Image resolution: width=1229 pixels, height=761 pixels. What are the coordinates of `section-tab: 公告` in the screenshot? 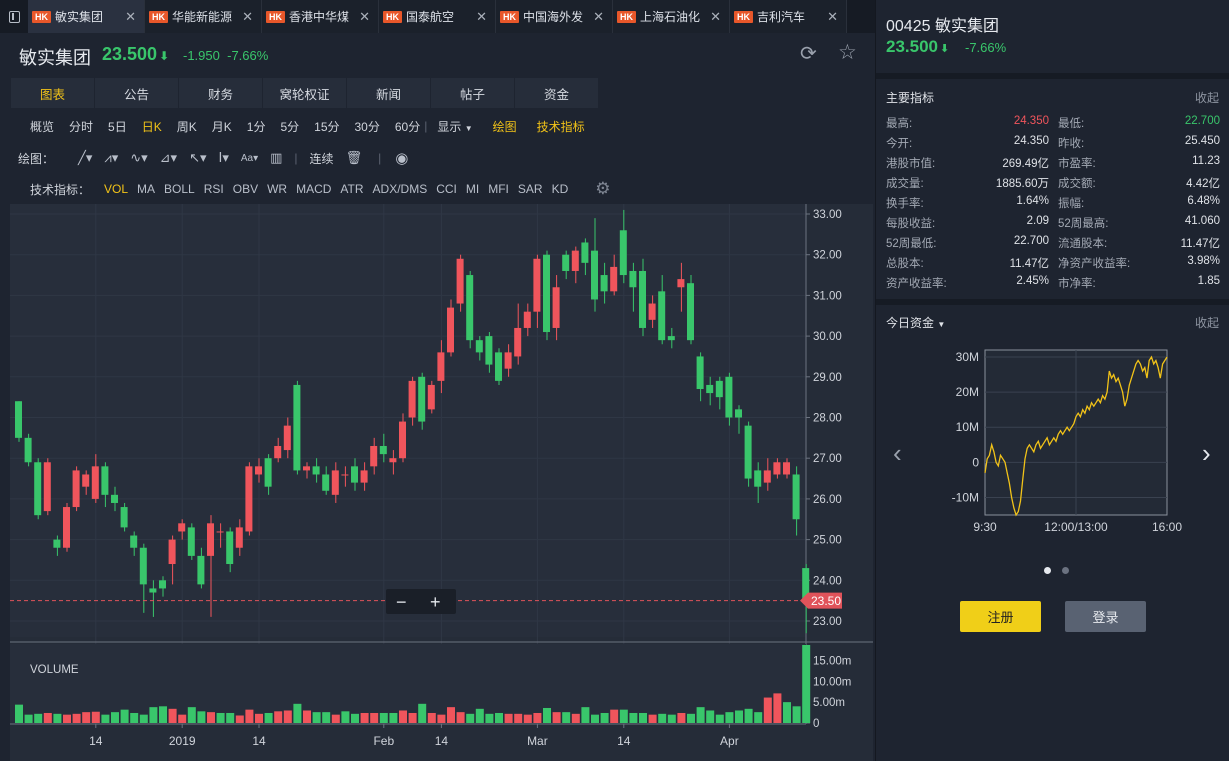 It's located at (136, 93).